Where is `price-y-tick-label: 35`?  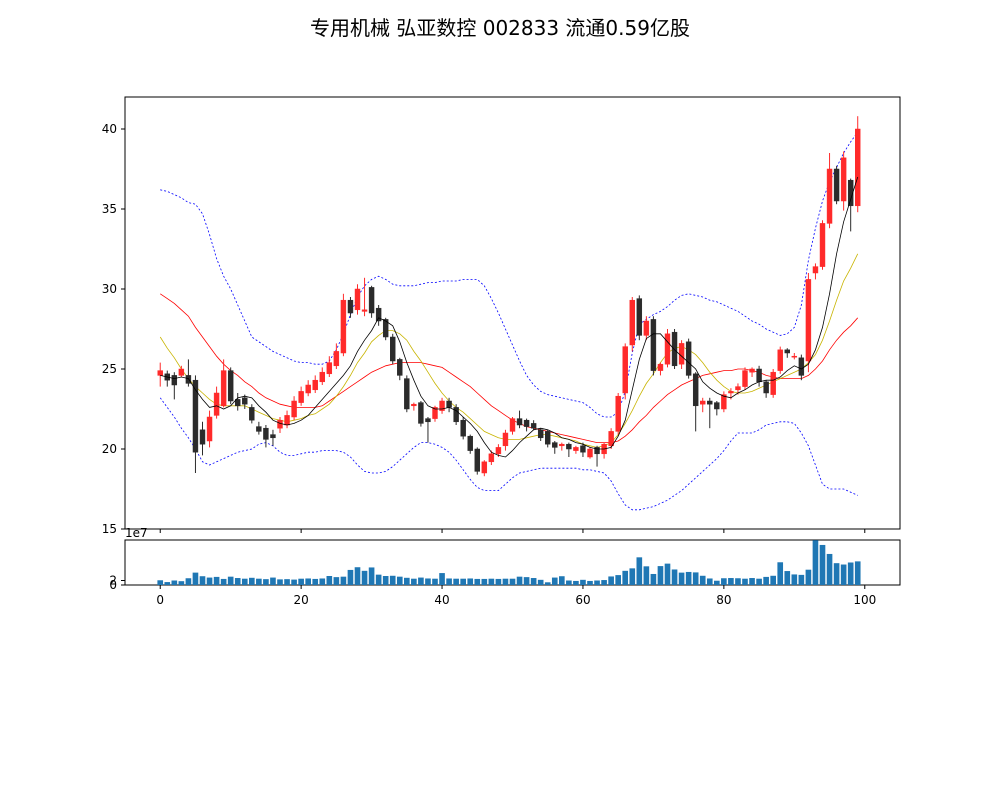 price-y-tick-label: 35 is located at coordinates (109, 209).